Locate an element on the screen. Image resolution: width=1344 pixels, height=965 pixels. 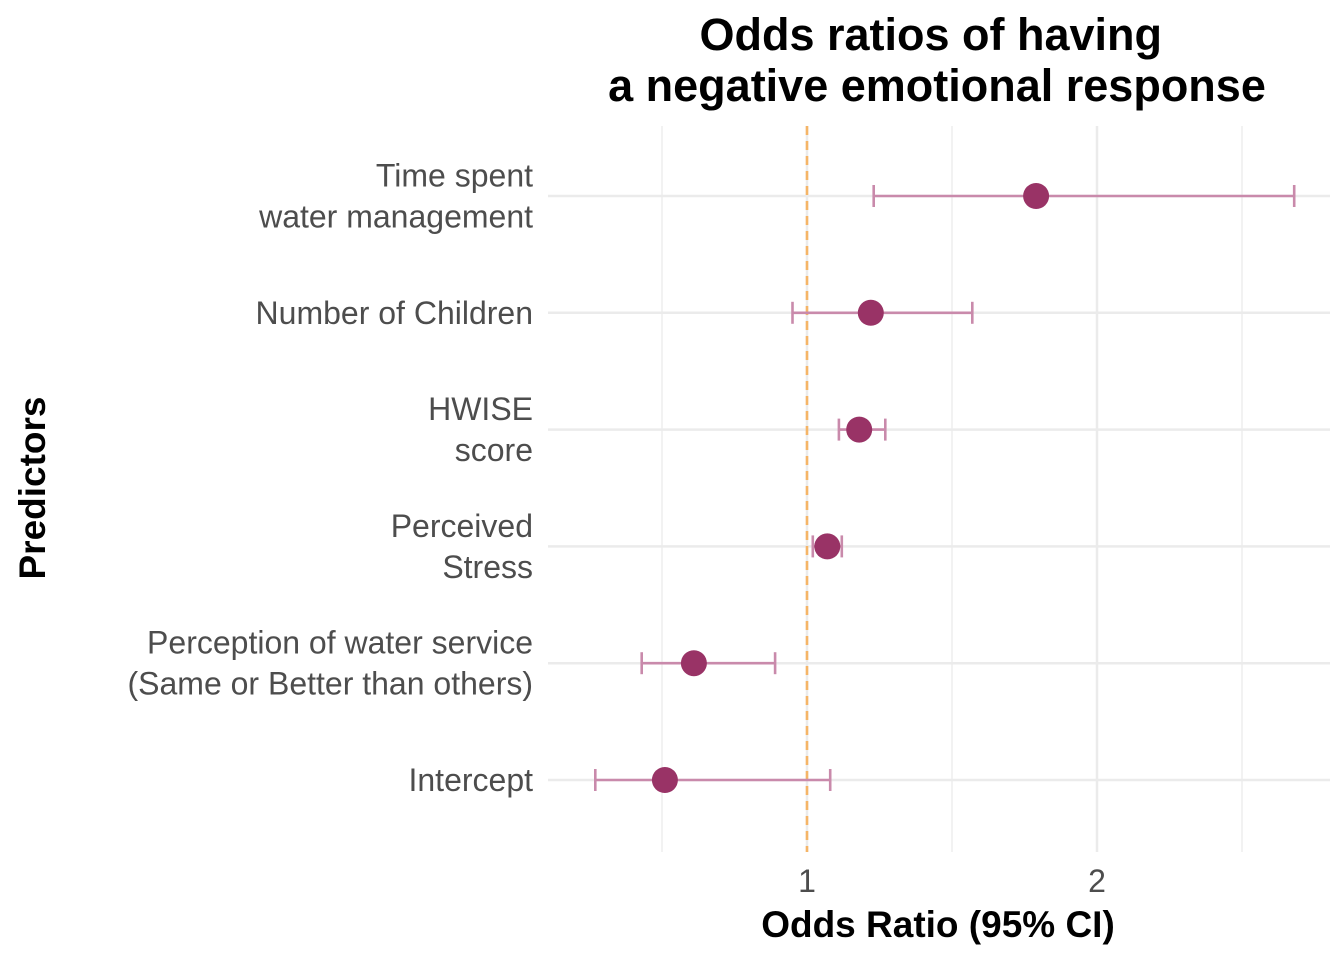
y-tick-label-5: Intercept is located at coordinates (470, 780).